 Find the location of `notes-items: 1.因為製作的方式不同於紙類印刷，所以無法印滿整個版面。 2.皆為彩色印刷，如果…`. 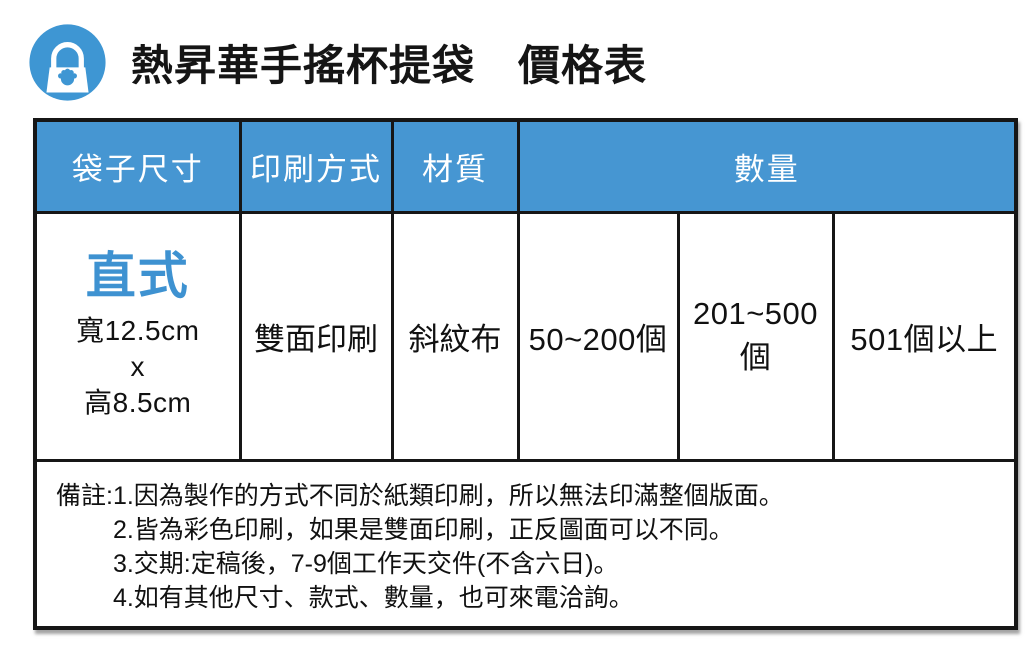

notes-items: 1.因為製作的方式不同於紙類印刷，所以無法印滿整個版面。 2.皆為彩色印刷，如果… is located at coordinates (448, 547).